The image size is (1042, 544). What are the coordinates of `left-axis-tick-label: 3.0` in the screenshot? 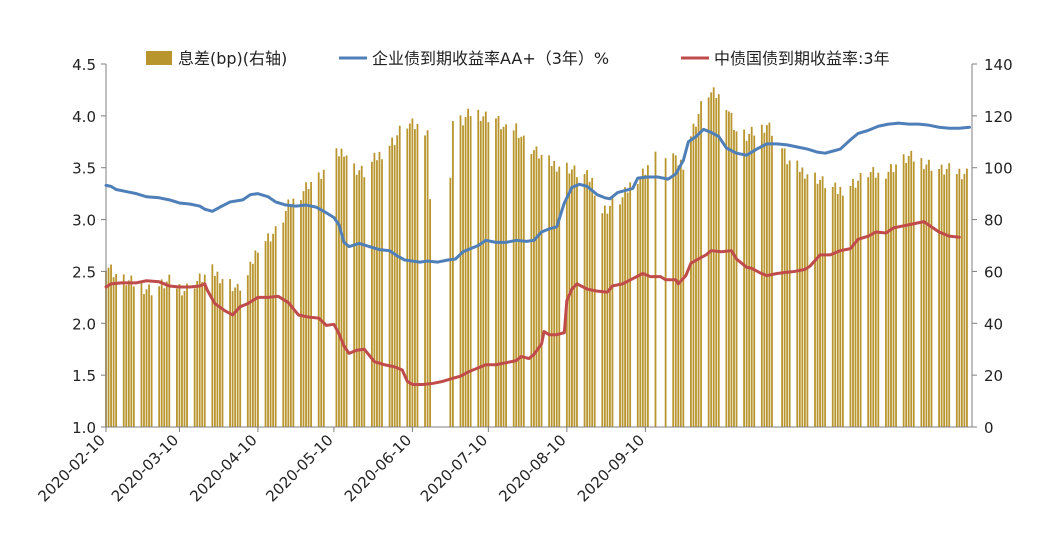 It's located at (84, 221).